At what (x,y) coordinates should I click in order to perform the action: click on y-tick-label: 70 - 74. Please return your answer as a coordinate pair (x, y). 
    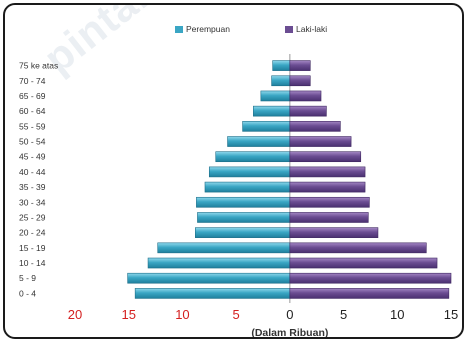
    Looking at the image, I should click on (32, 81).